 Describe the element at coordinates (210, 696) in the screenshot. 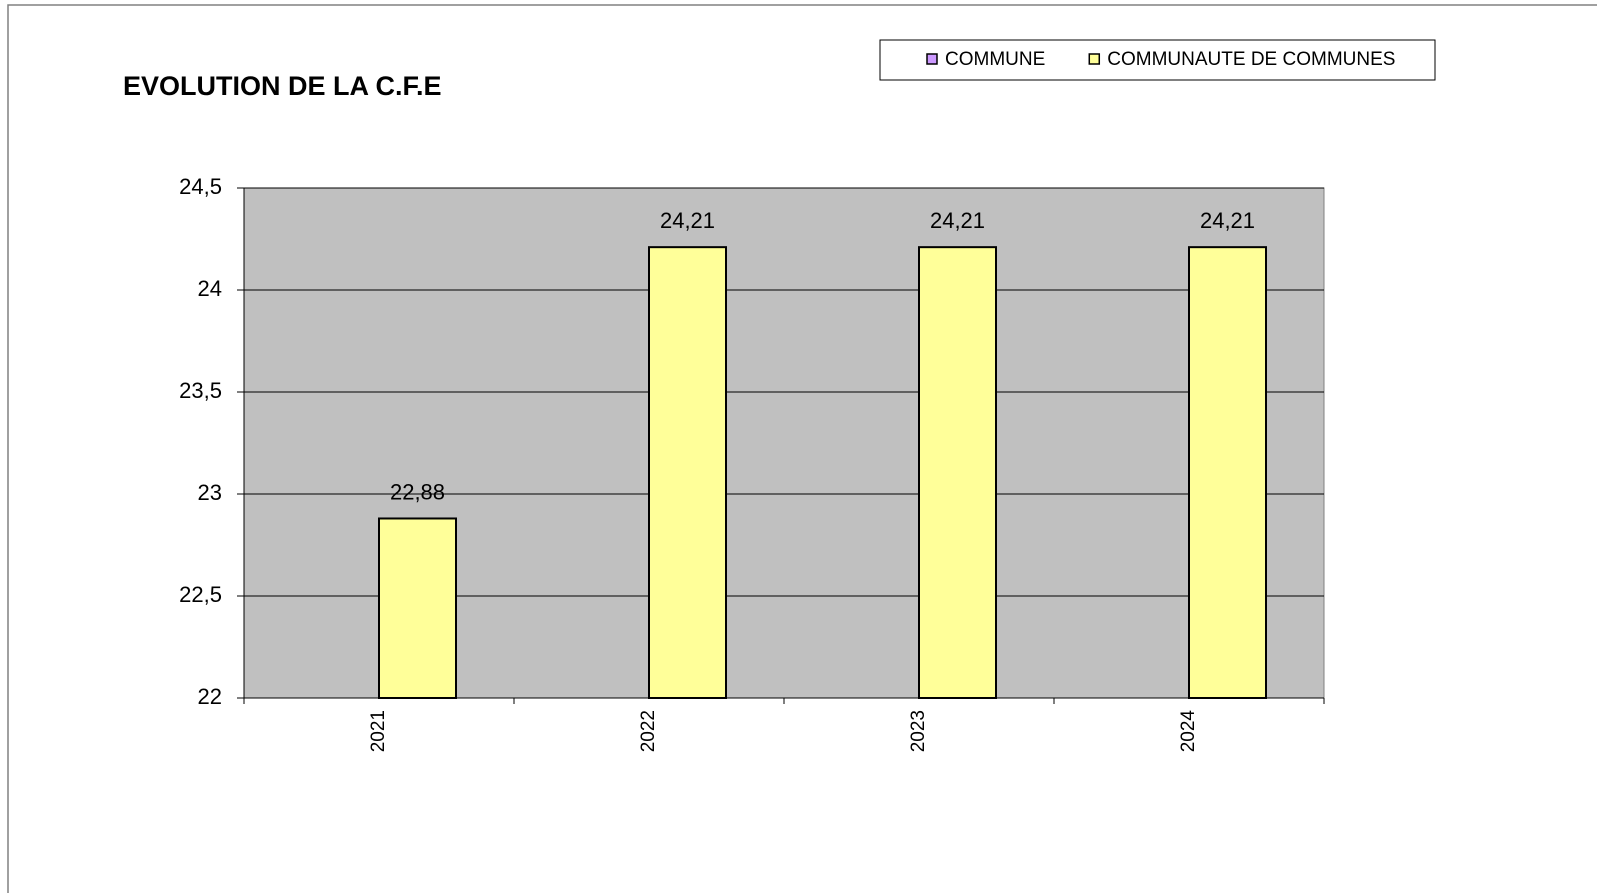

I see `y-tick-label: 22` at that location.